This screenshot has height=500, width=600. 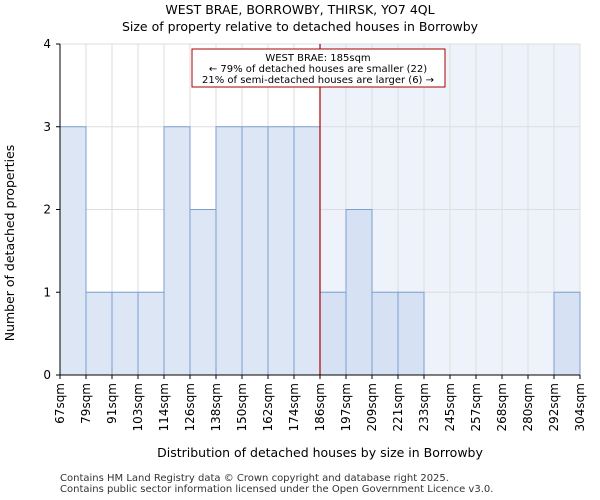 I want to click on x-tick-label: 186sqm, so click(x=320, y=407).